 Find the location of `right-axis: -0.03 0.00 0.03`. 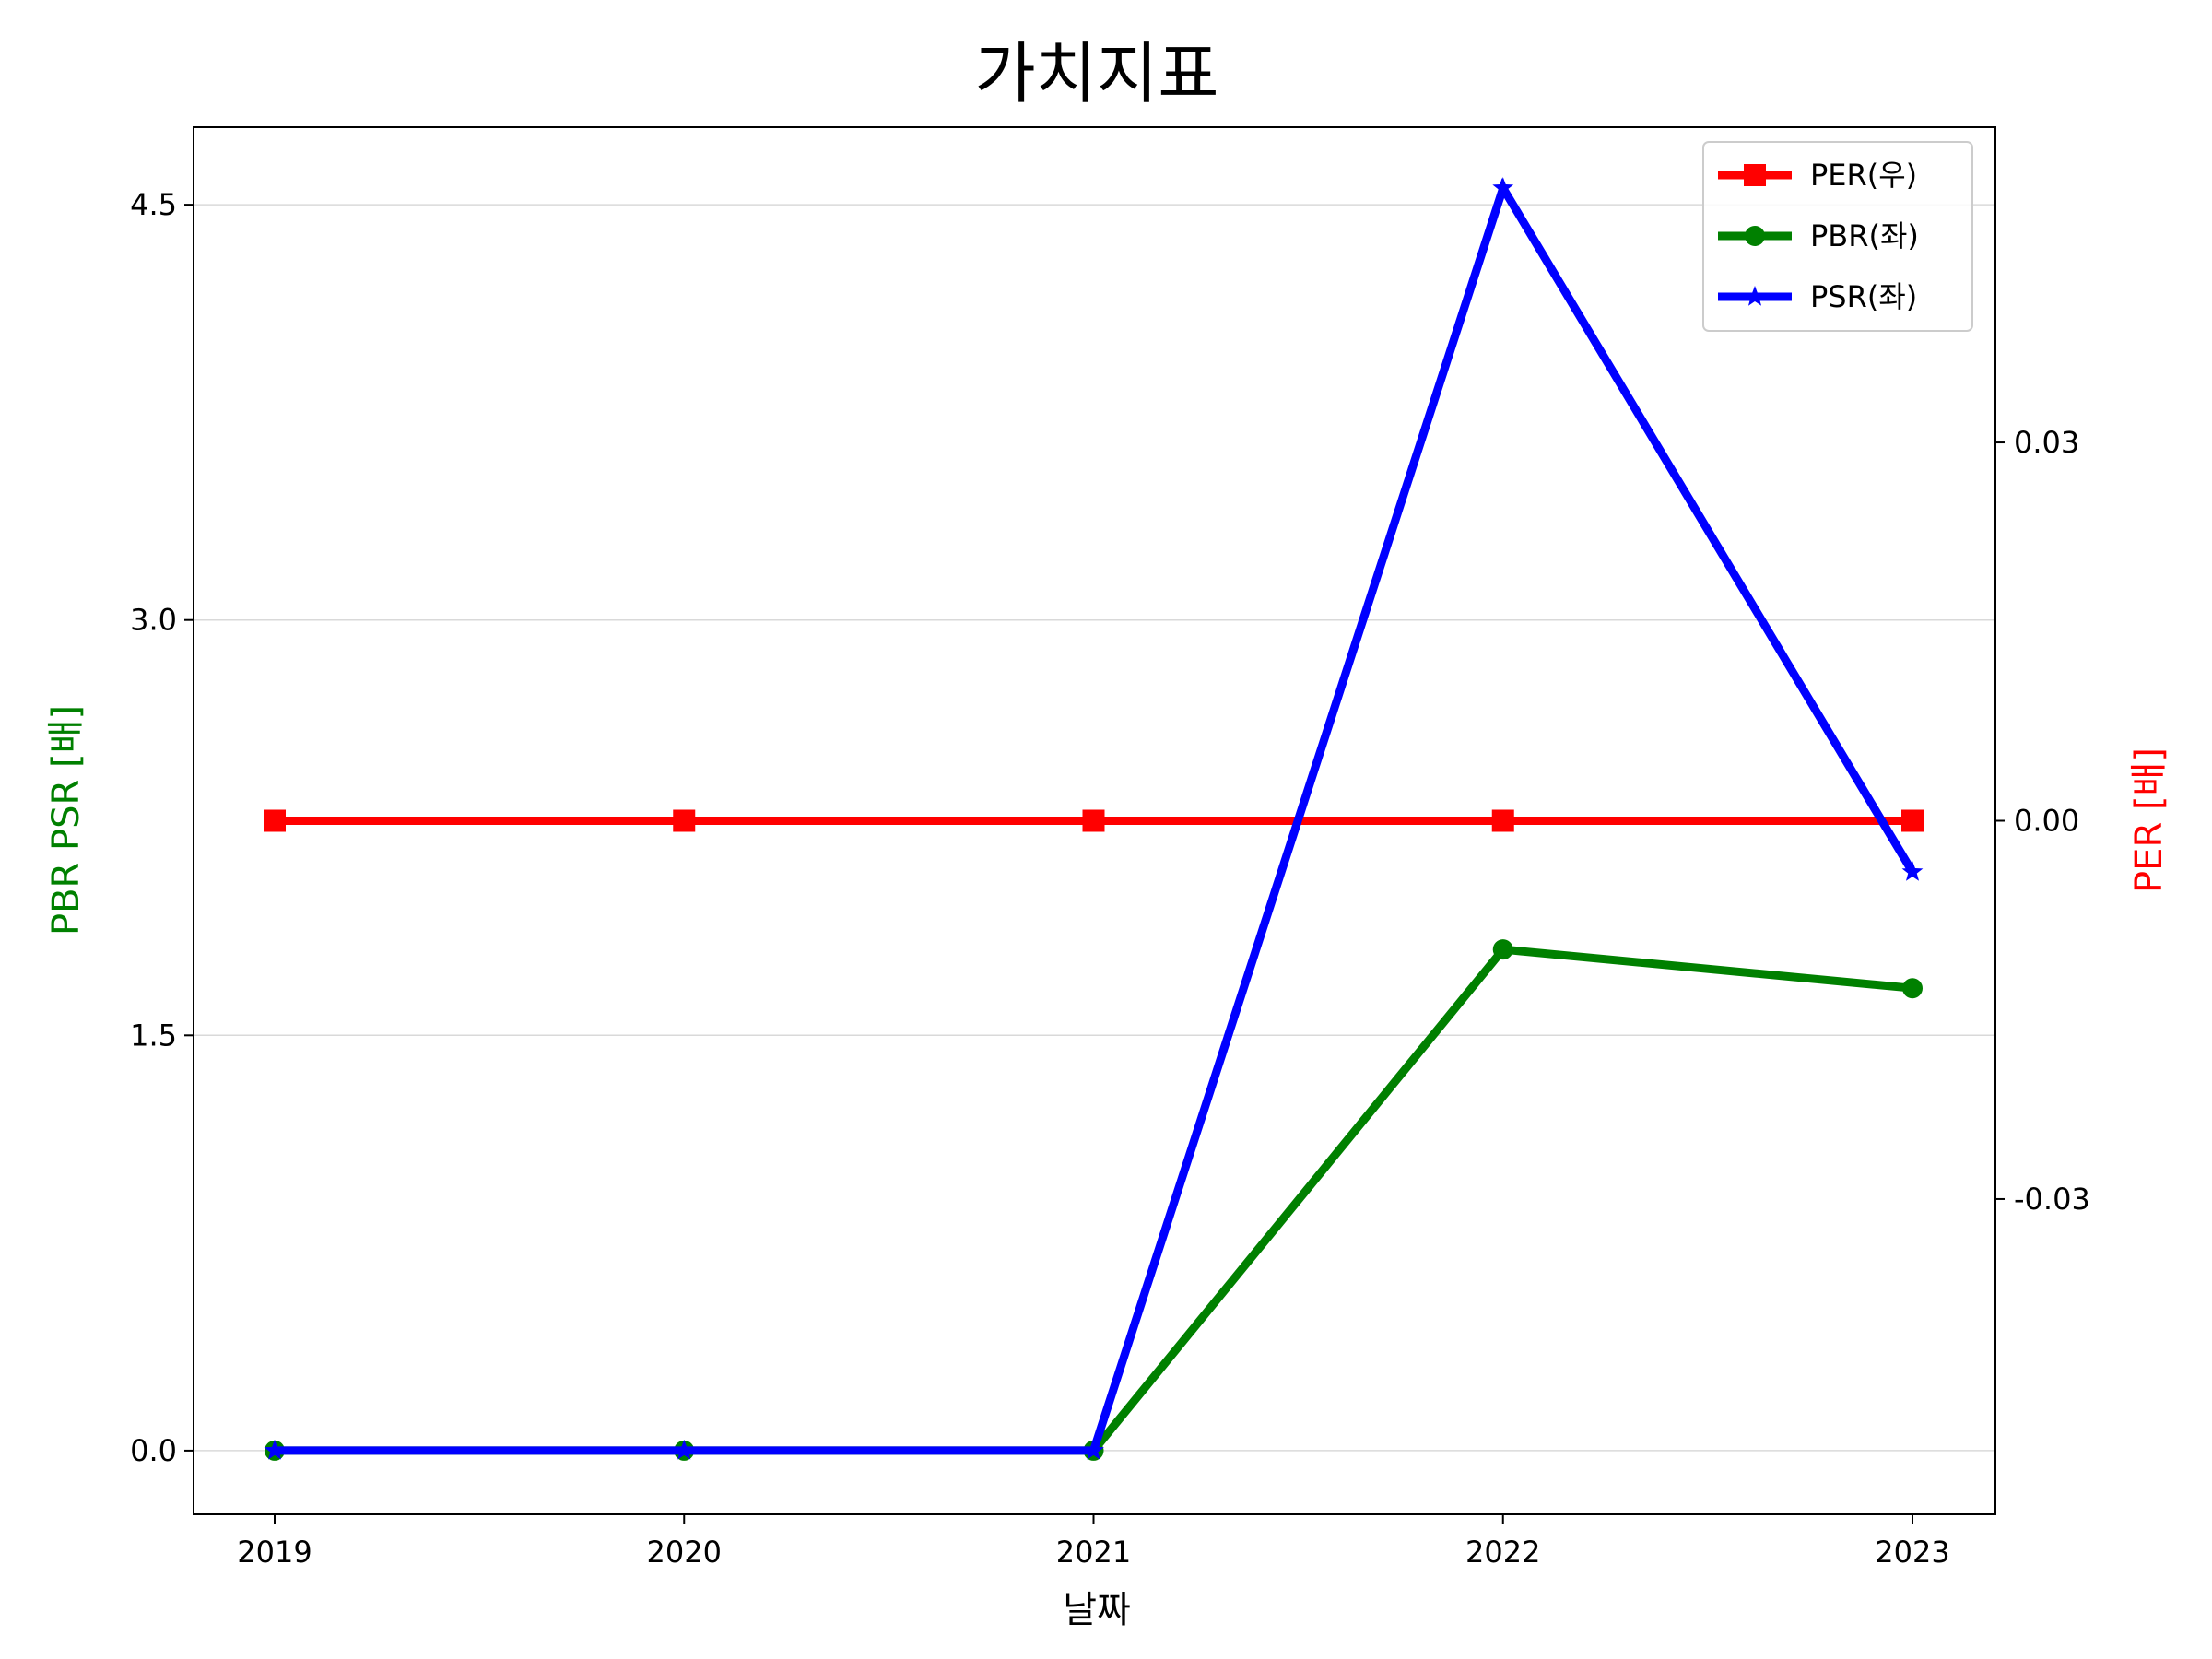

right-axis: -0.03 0.00 0.03 is located at coordinates (2042, 821).